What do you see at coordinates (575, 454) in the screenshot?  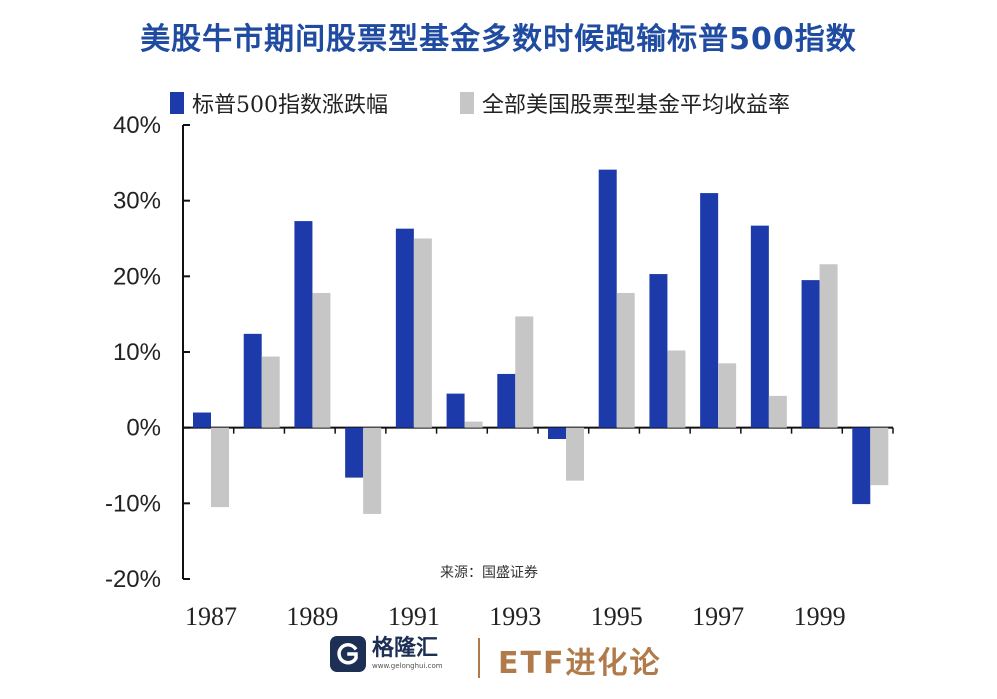 I see `bar-funds-1994` at bounding box center [575, 454].